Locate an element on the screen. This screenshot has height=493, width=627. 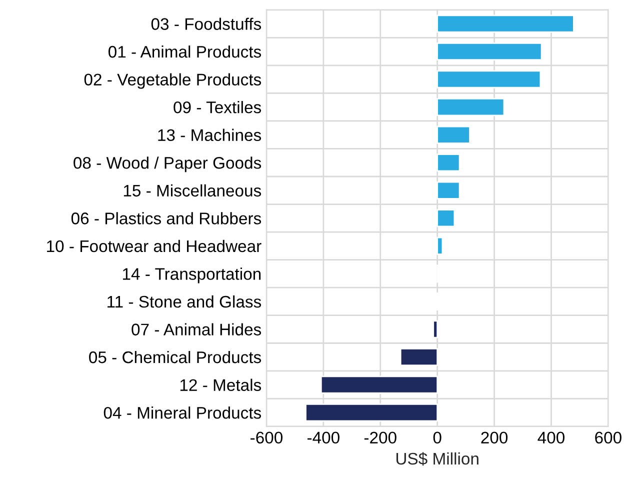
y-tick-label: 07 - Animal Hides is located at coordinates (197, 329).